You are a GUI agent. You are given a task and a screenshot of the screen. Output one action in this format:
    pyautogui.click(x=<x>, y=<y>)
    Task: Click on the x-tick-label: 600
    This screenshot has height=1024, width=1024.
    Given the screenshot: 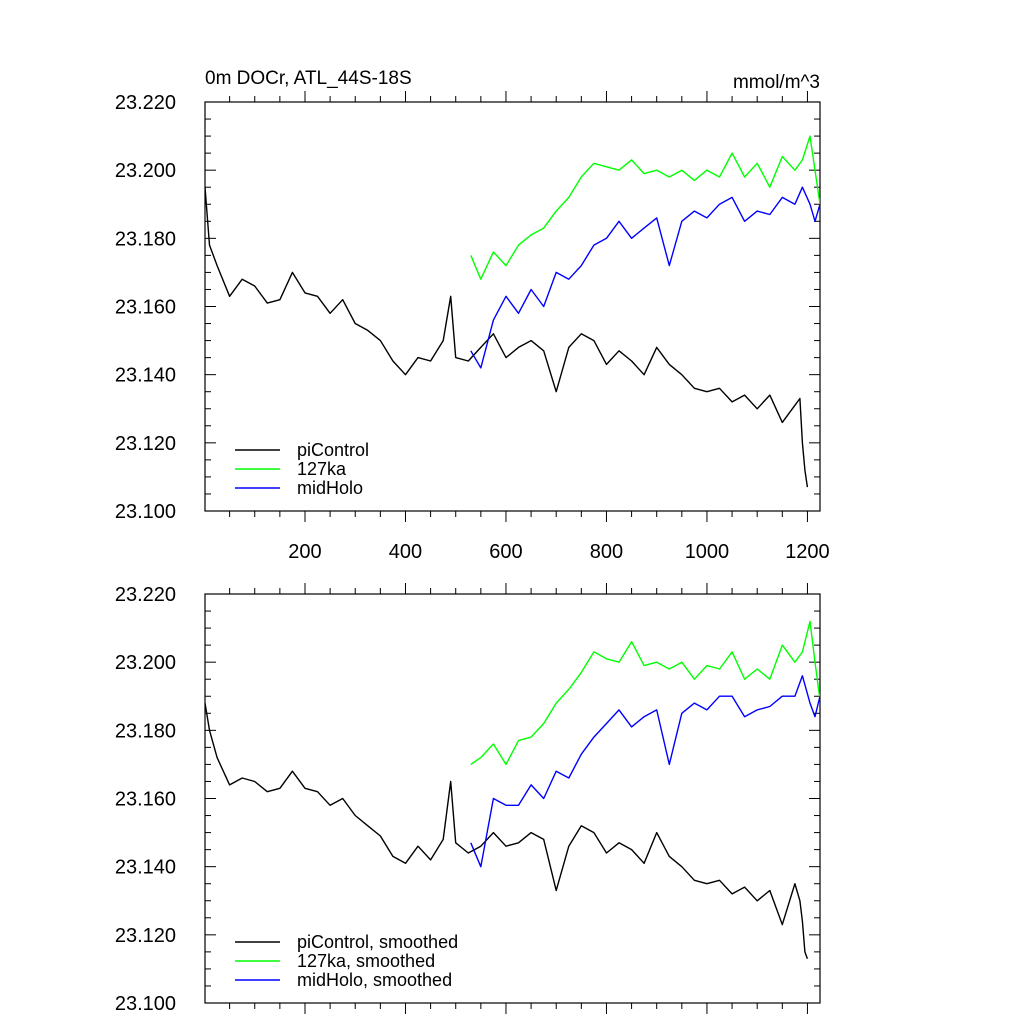 What is the action you would take?
    pyautogui.click(x=505, y=552)
    